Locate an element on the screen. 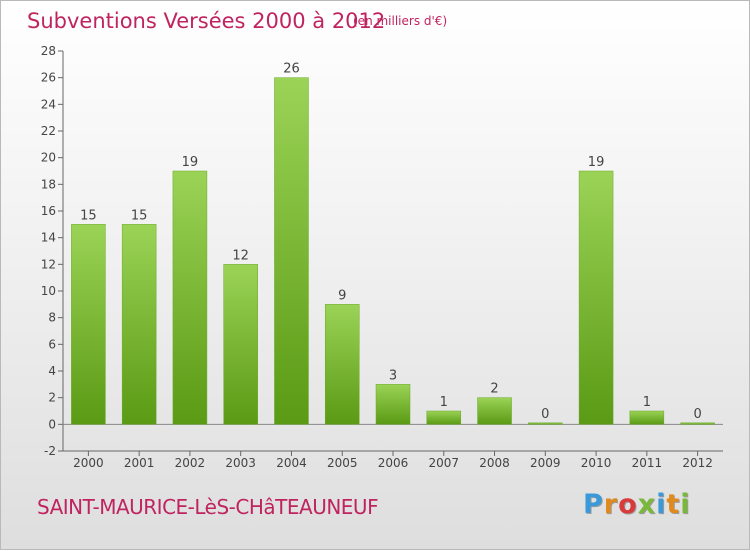 Image resolution: width=750 pixels, height=551 pixels. bar-2005 is located at coordinates (342, 364).